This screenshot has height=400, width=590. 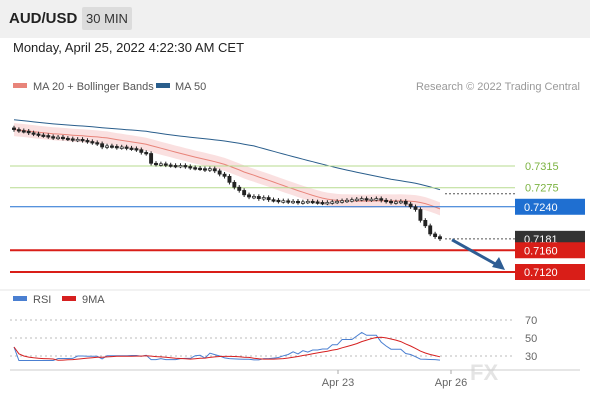 What do you see at coordinates (129, 47) in the screenshot?
I see `datetime-label: Monday, April 25, 2022 4:22:30 AM CET` at bounding box center [129, 47].